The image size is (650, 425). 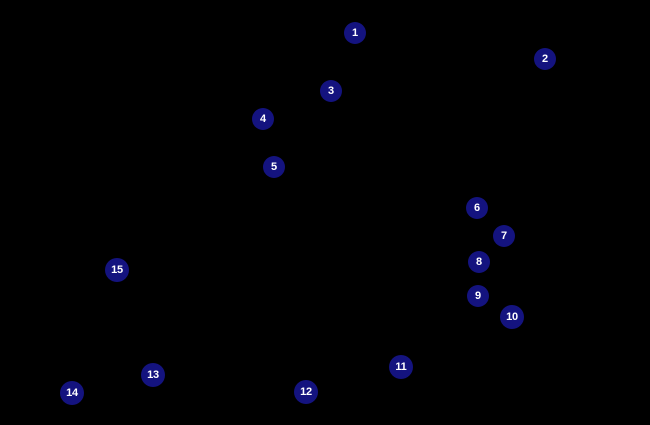 What do you see at coordinates (479, 262) in the screenshot?
I see `map-marker-8: 8` at bounding box center [479, 262].